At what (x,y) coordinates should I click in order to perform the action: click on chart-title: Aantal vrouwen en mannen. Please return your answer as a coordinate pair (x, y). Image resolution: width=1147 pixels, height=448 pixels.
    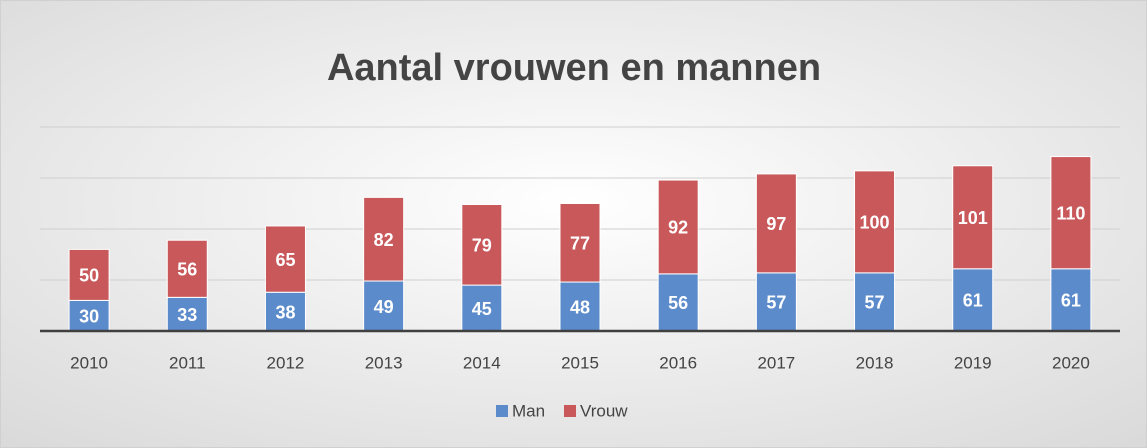
    Looking at the image, I should click on (574, 68).